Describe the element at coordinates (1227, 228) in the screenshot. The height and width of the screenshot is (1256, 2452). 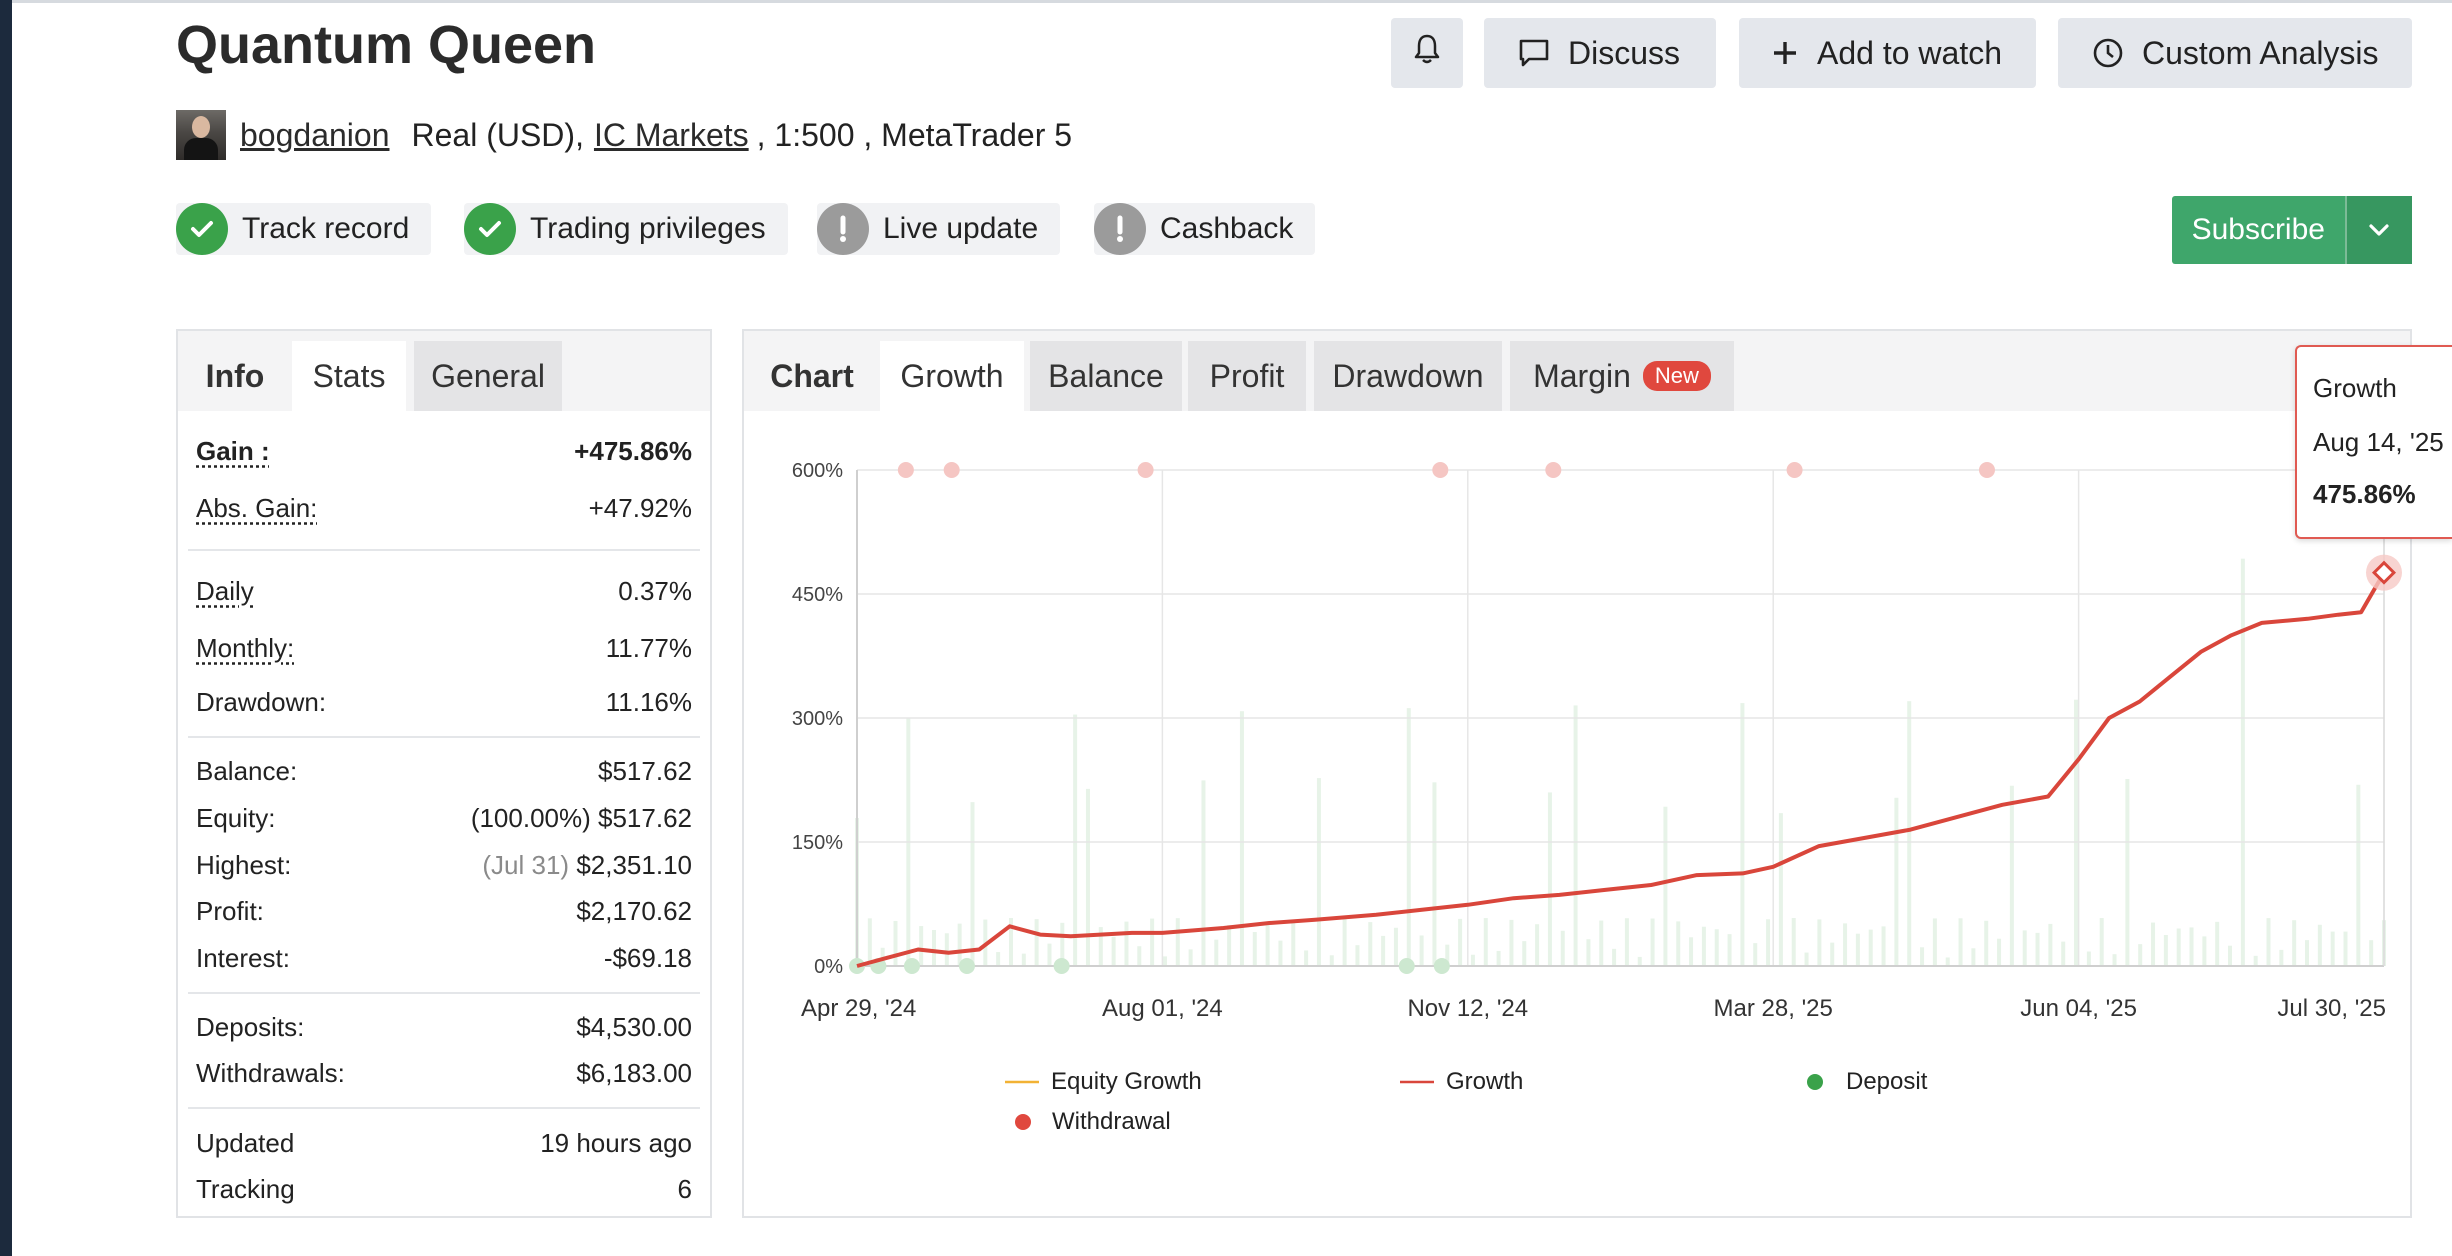
I see `badge-label: Cashback` at that location.